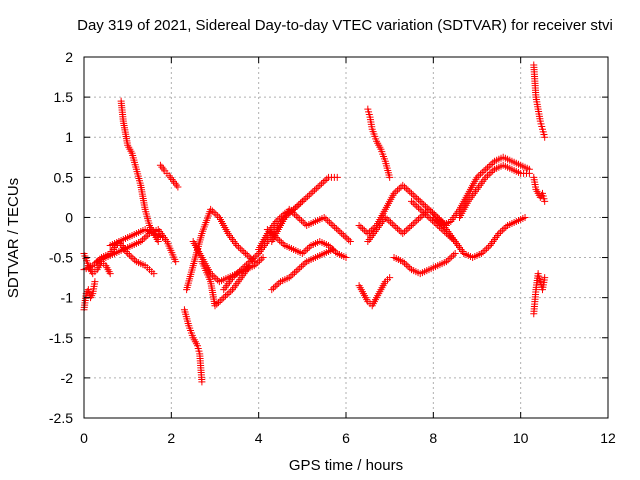  What do you see at coordinates (69, 57) in the screenshot?
I see `y-tick-label: 2` at bounding box center [69, 57].